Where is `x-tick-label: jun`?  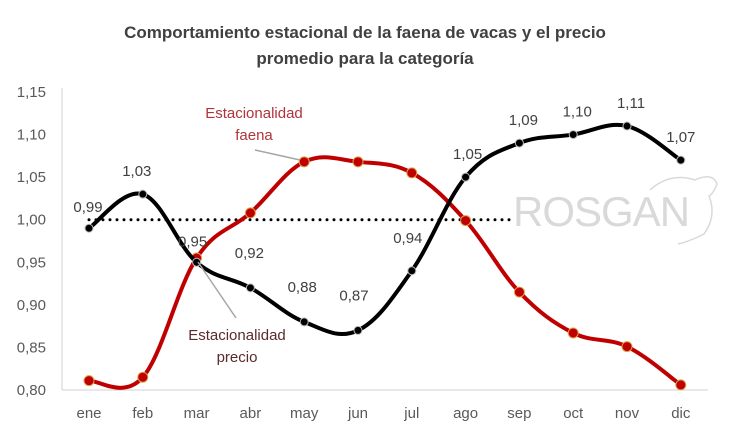 x-tick-label: jun is located at coordinates (357, 413).